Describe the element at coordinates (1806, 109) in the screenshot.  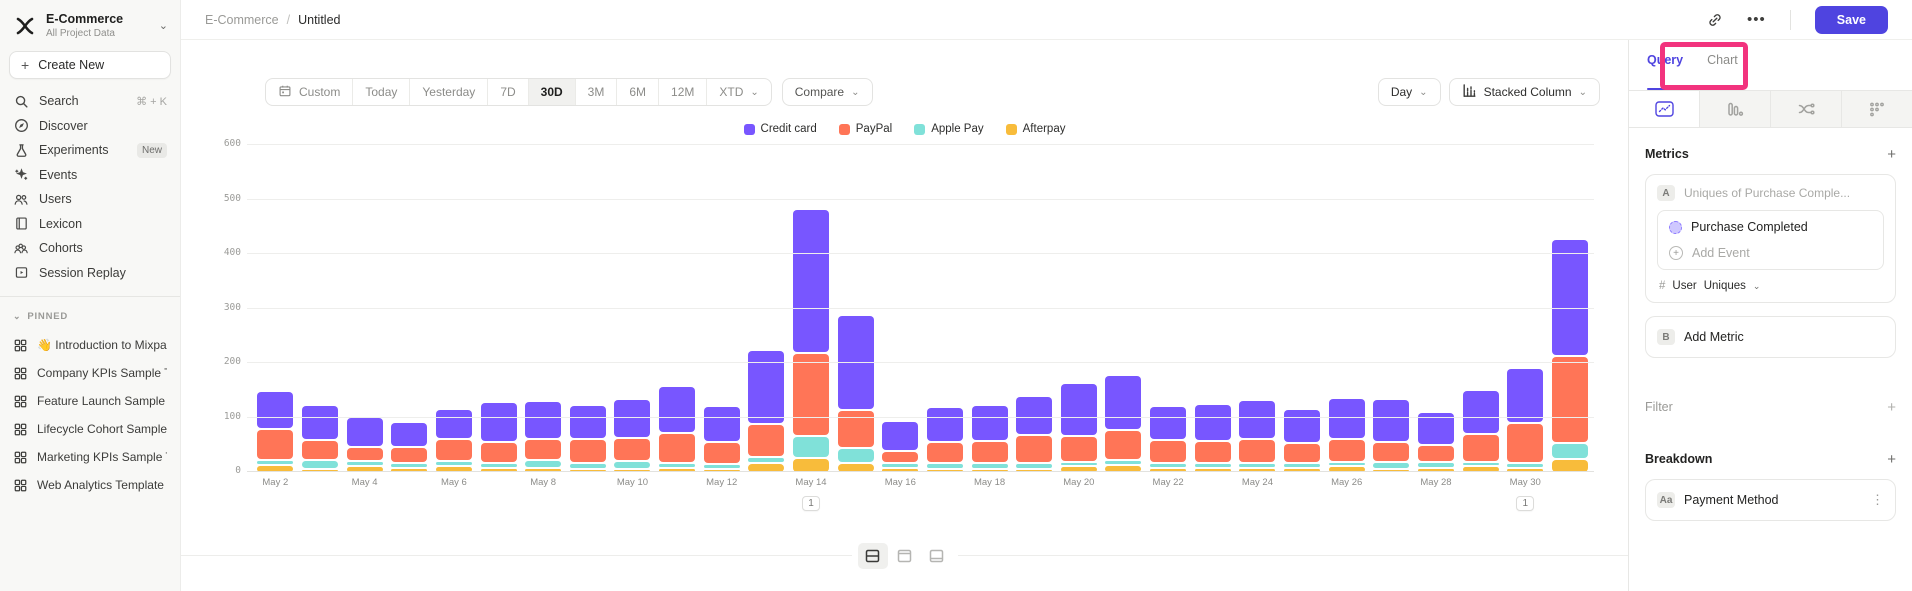
I see `flows-tab-icon` at that location.